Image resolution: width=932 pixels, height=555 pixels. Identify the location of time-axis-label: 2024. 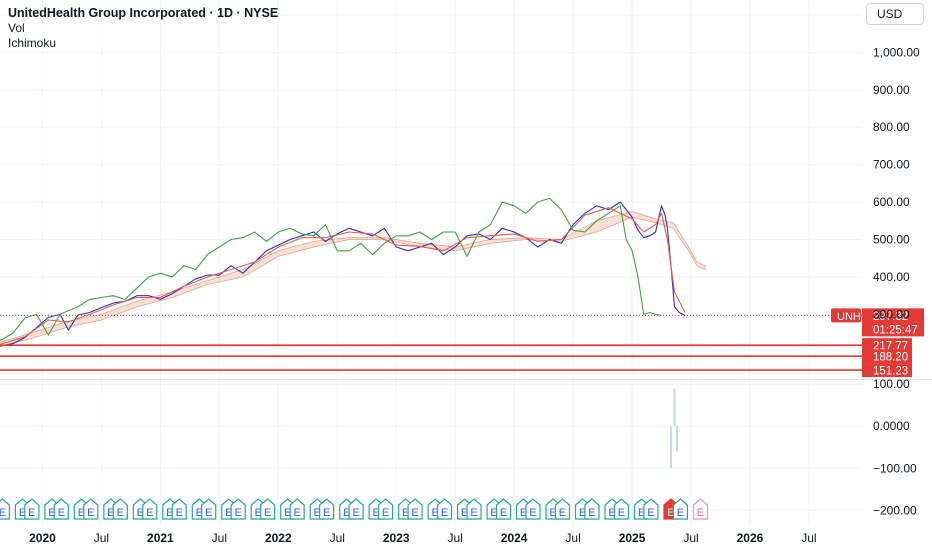
(514, 538).